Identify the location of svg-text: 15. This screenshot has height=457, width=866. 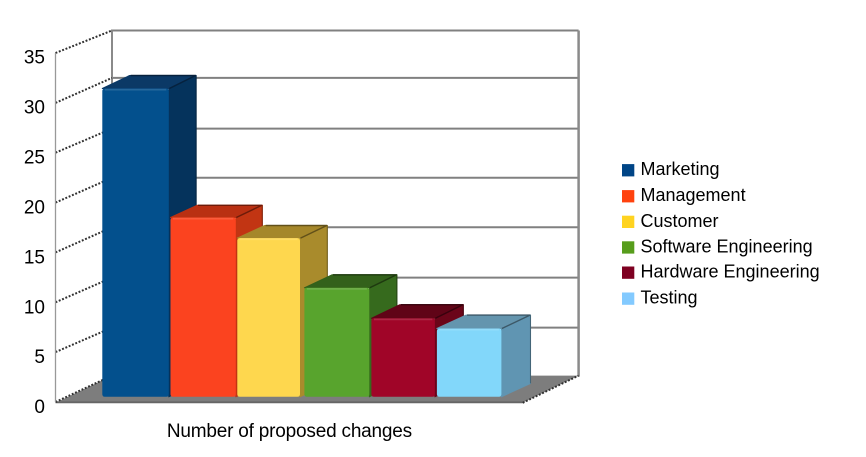
(34, 257).